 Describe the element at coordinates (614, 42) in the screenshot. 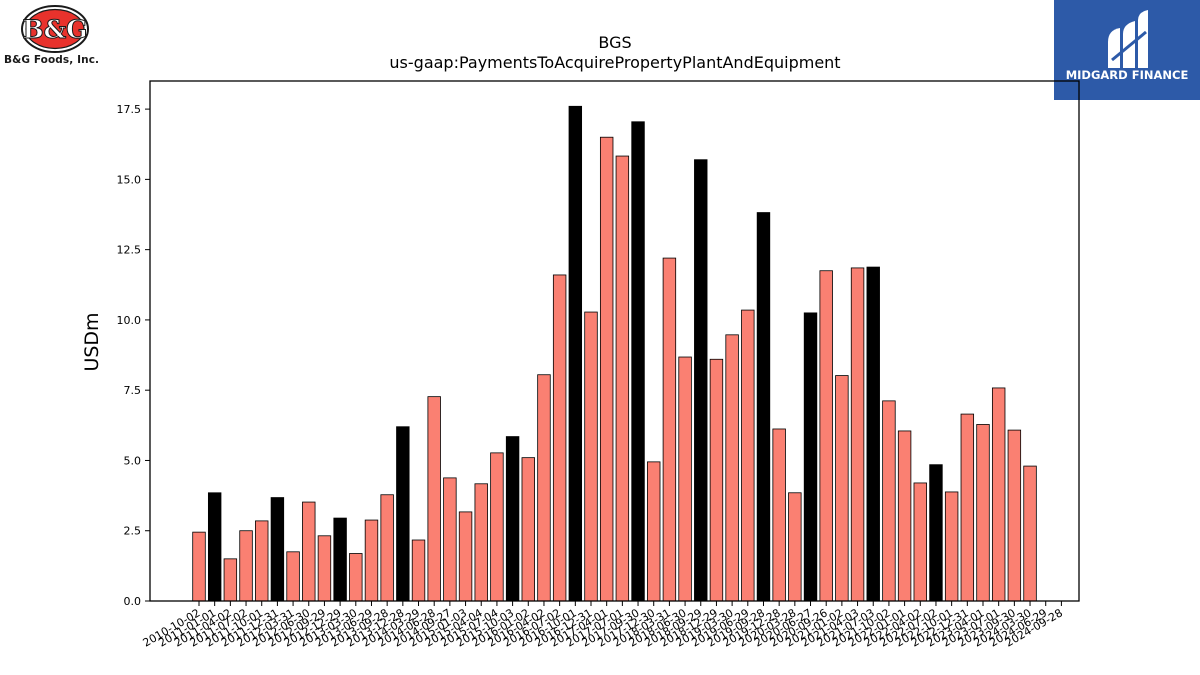

I see `chart-title: BGS` at that location.